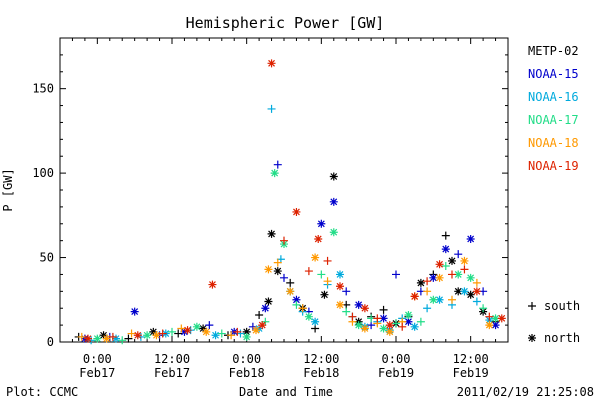 The width and height of the screenshot is (600, 400). What do you see at coordinates (43, 89) in the screenshot?
I see `y-tick-label: 150` at bounding box center [43, 89].